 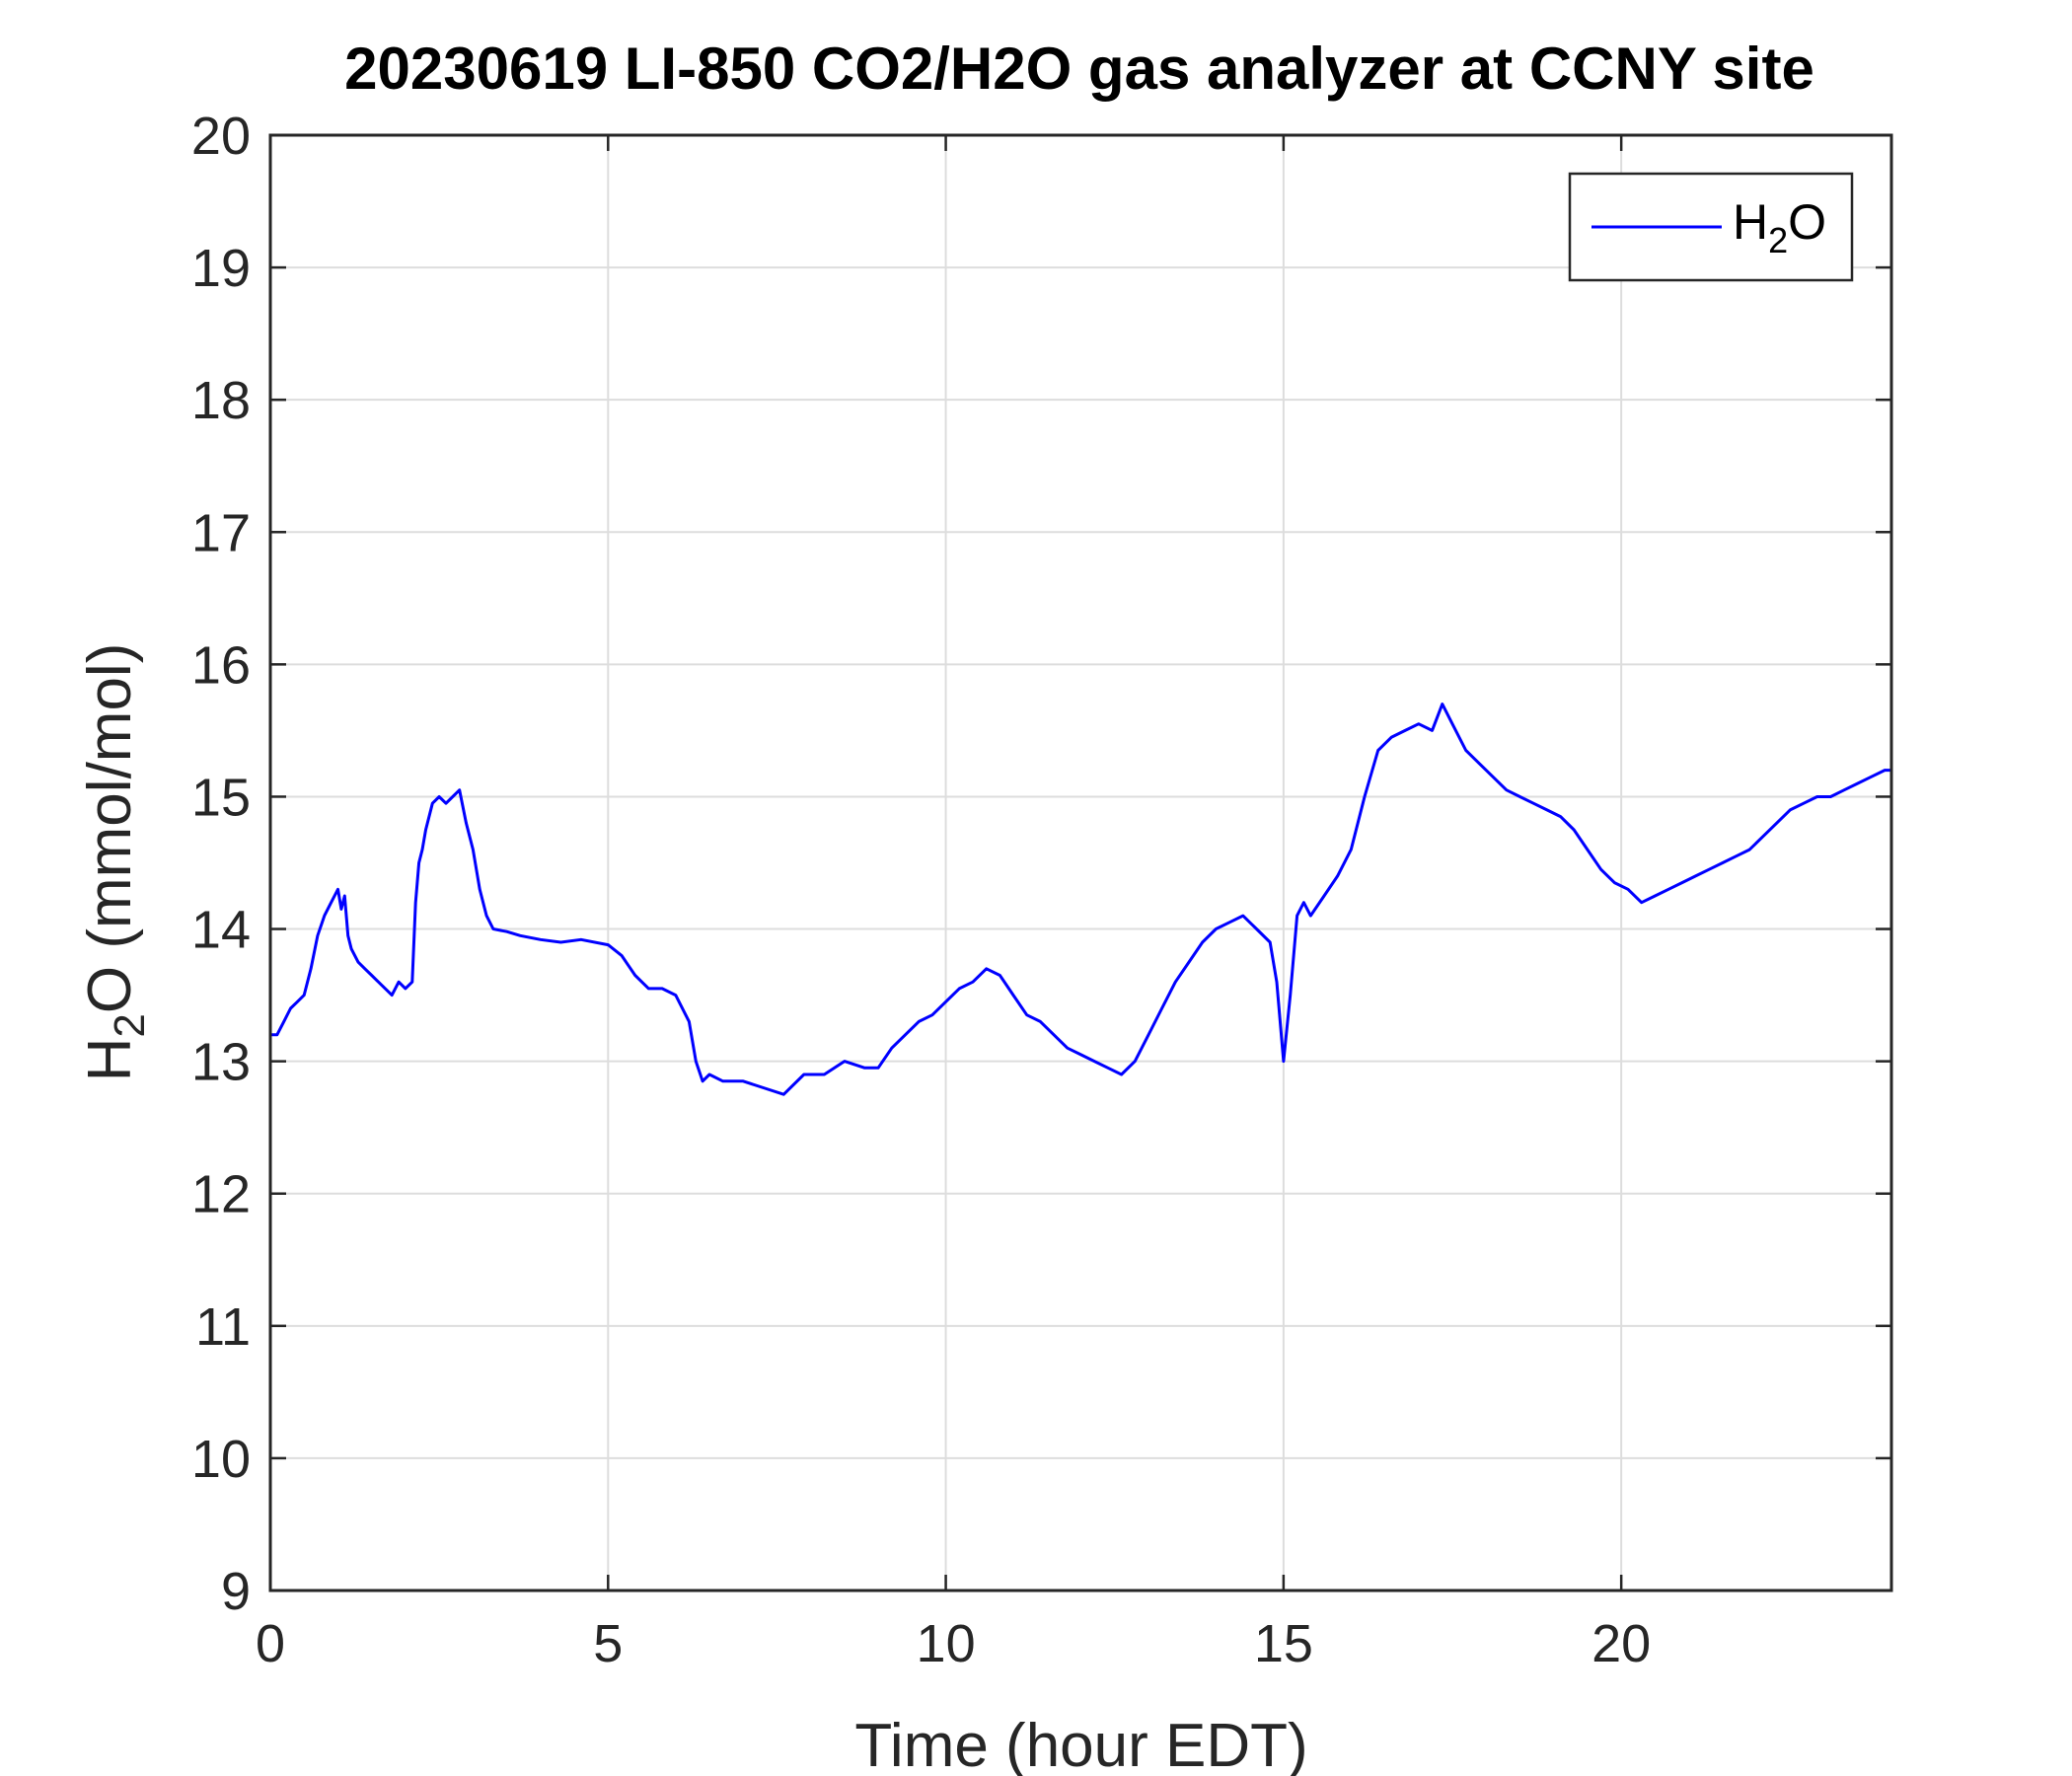 I want to click on y-tick-label: 13, so click(x=221, y=1062).